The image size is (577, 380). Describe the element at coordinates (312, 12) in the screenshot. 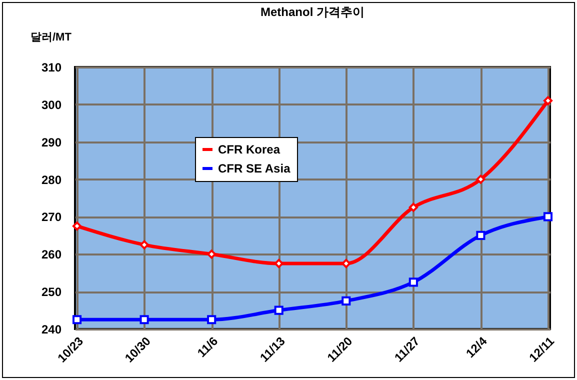

I see `chart-title: Methanol 가격추이` at that location.